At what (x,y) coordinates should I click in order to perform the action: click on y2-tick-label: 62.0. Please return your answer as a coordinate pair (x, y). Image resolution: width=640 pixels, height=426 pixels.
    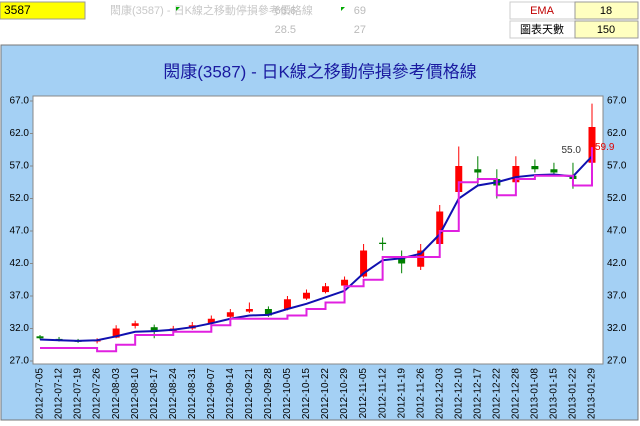
    Looking at the image, I should click on (617, 133).